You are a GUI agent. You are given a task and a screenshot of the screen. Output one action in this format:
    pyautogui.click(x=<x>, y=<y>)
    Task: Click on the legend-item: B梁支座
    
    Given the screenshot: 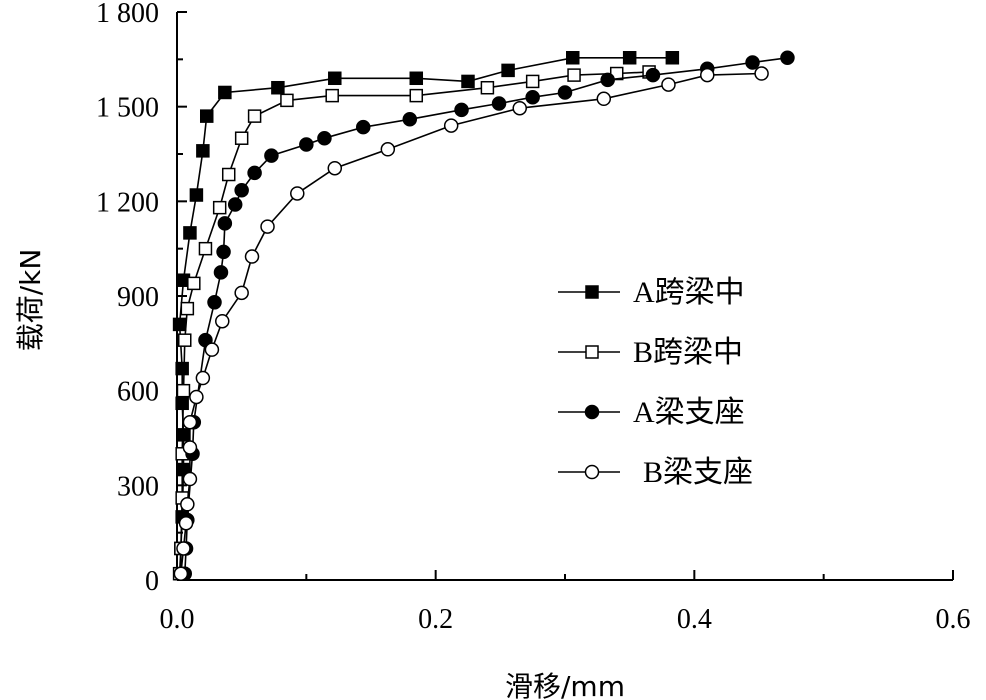 What is the action you would take?
    pyautogui.click(x=655, y=472)
    